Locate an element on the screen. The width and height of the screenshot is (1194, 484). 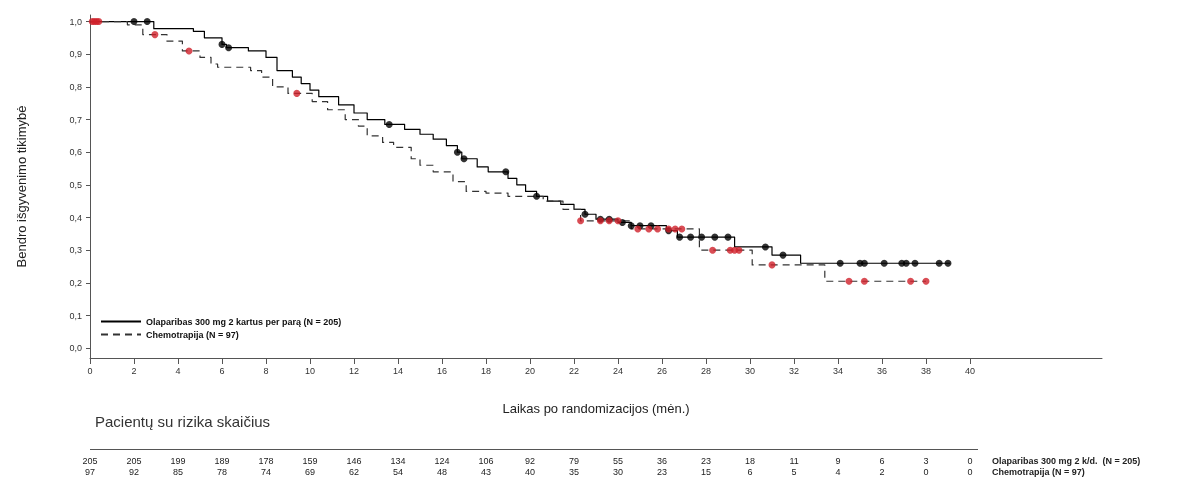
y-tick-label: 0,0 is located at coordinates (75, 348).